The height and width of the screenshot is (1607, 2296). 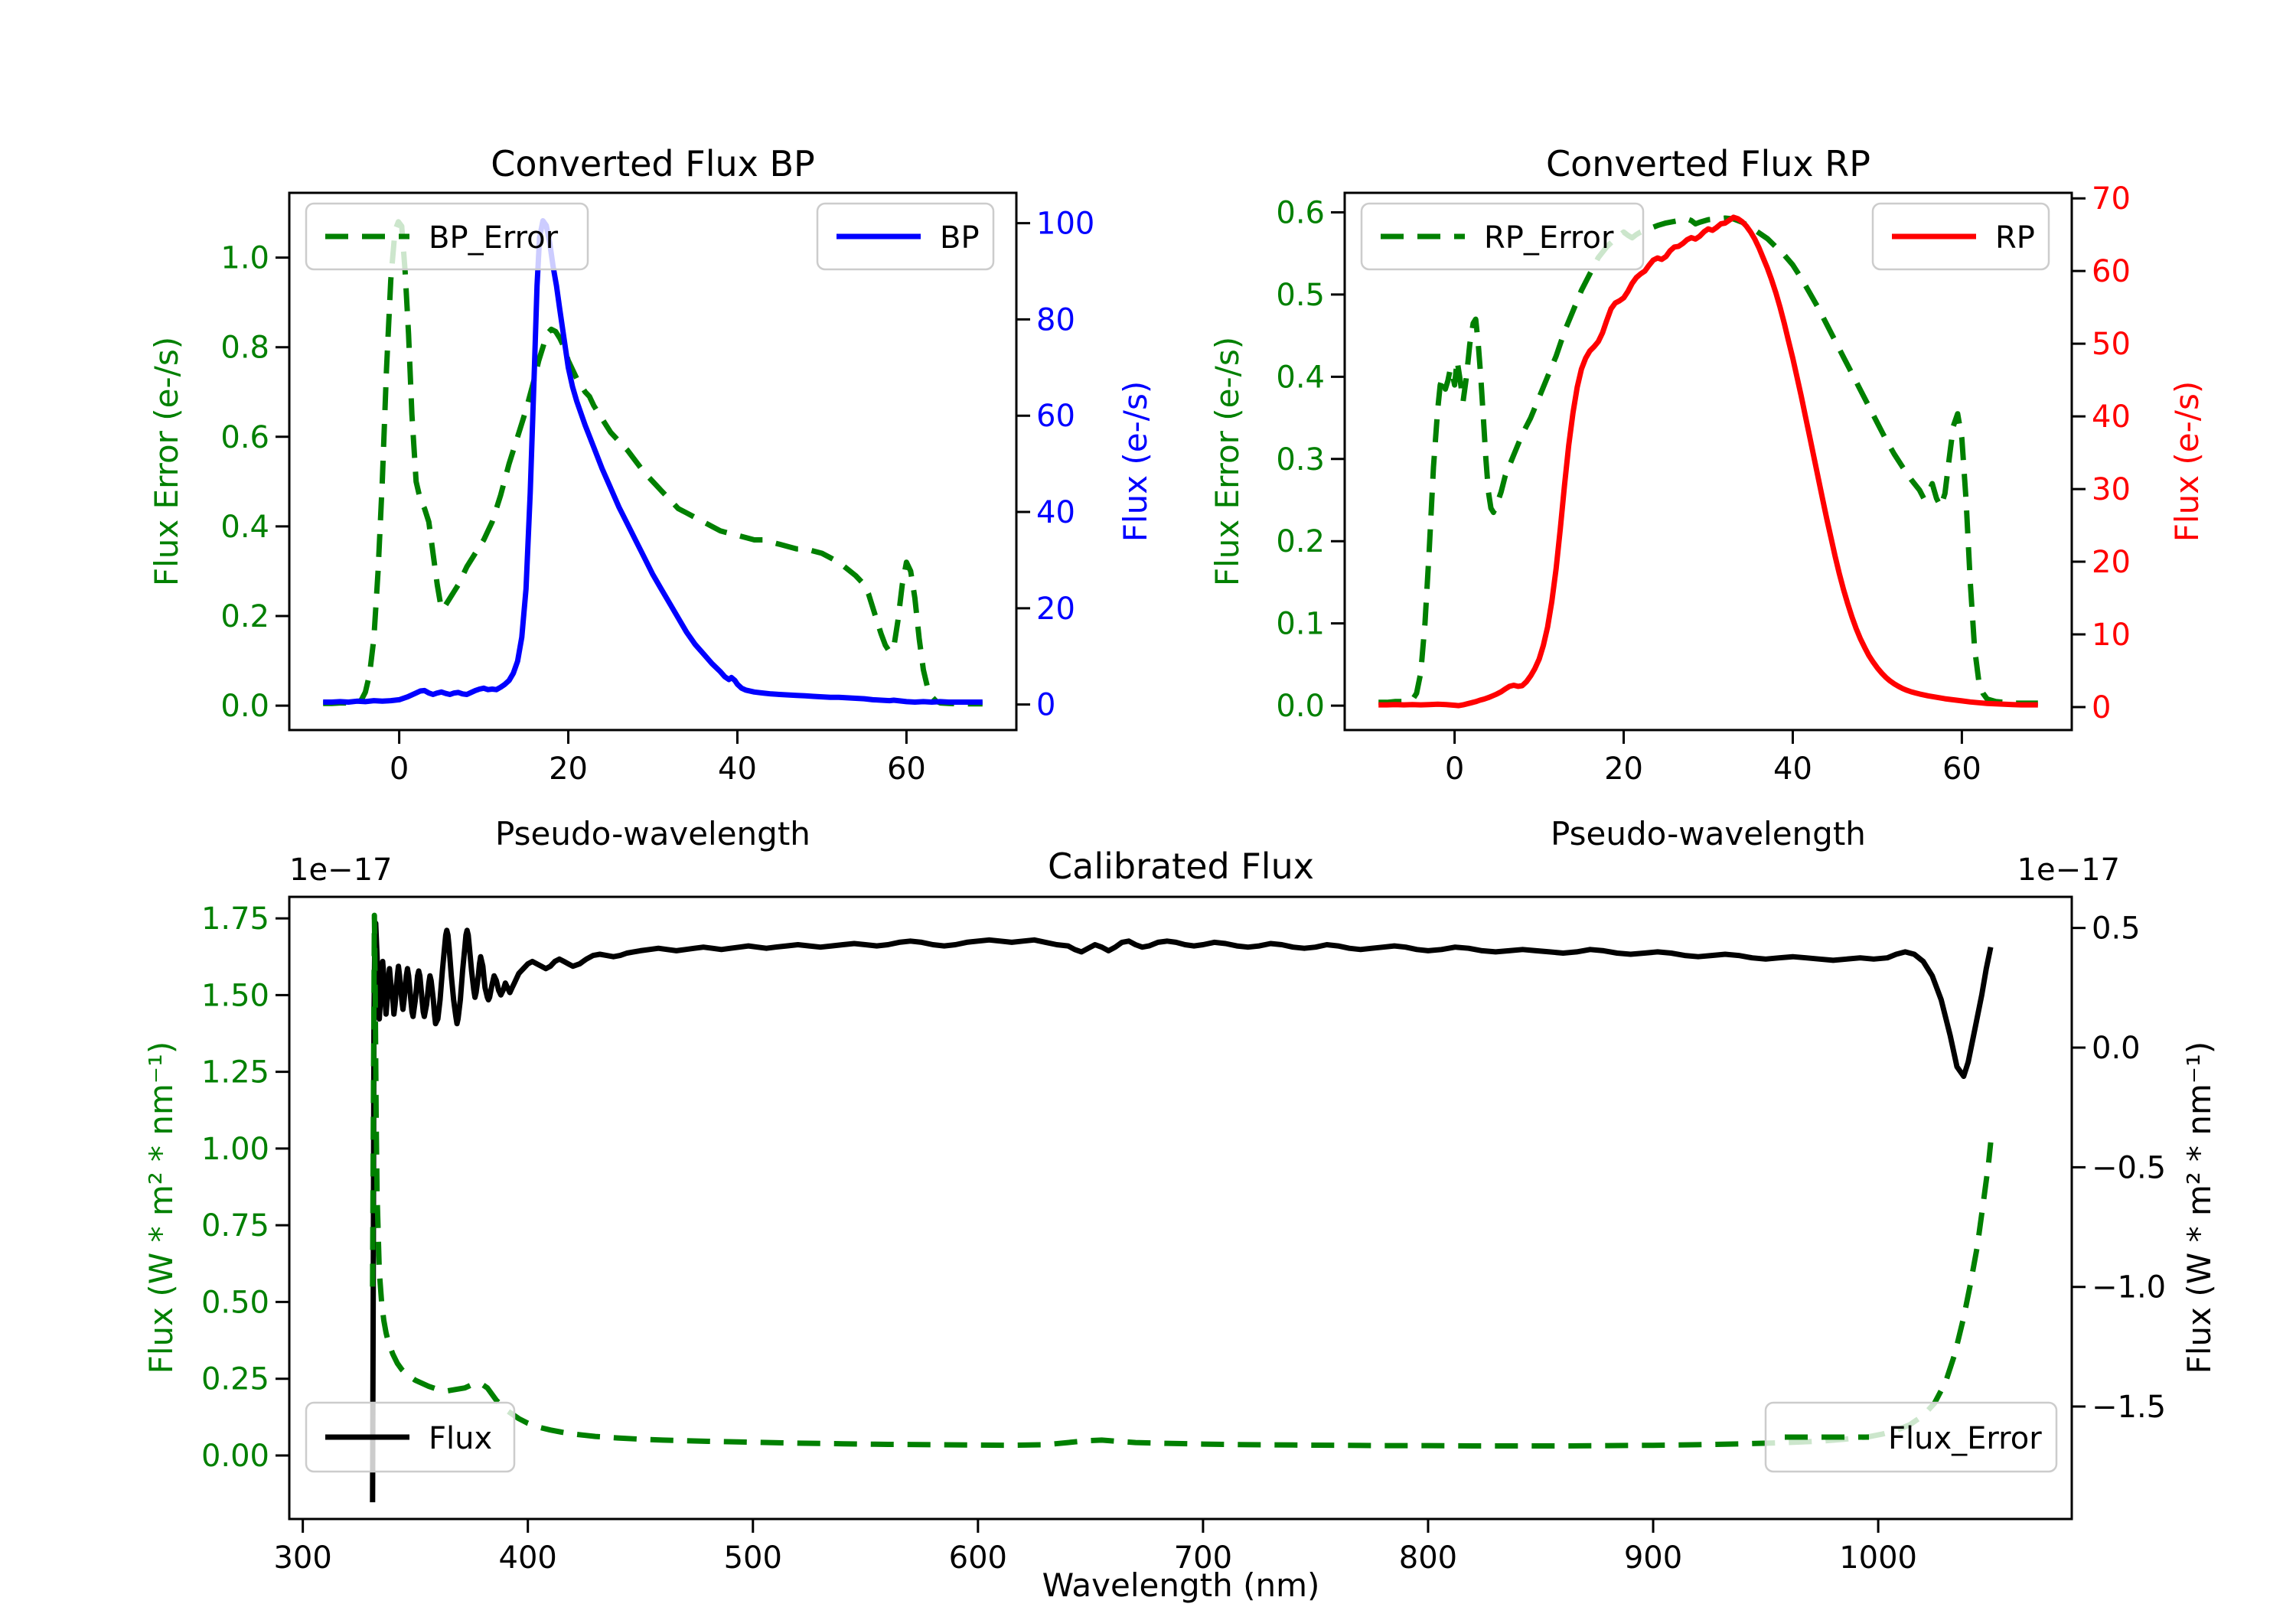 What do you see at coordinates (244, 258) in the screenshot?
I see `left-tick-label: 1.0` at bounding box center [244, 258].